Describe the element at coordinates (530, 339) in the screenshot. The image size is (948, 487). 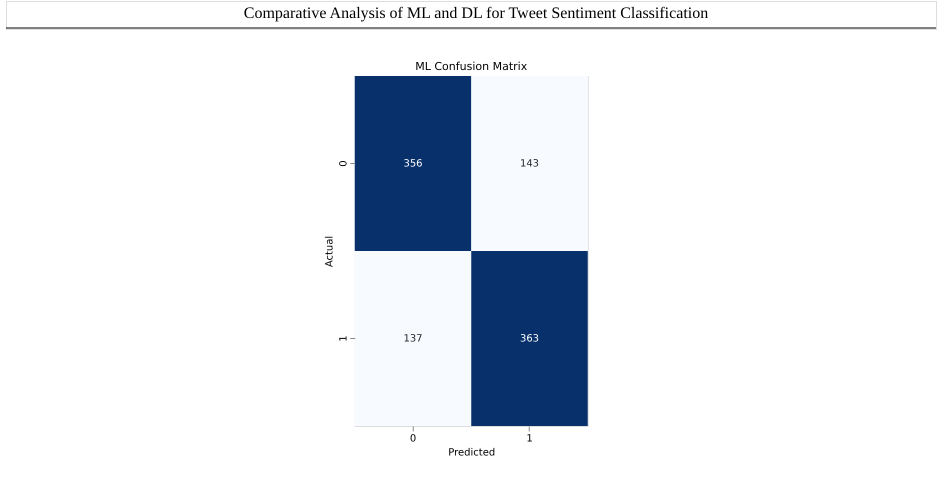
I see `data-label: 363` at that location.